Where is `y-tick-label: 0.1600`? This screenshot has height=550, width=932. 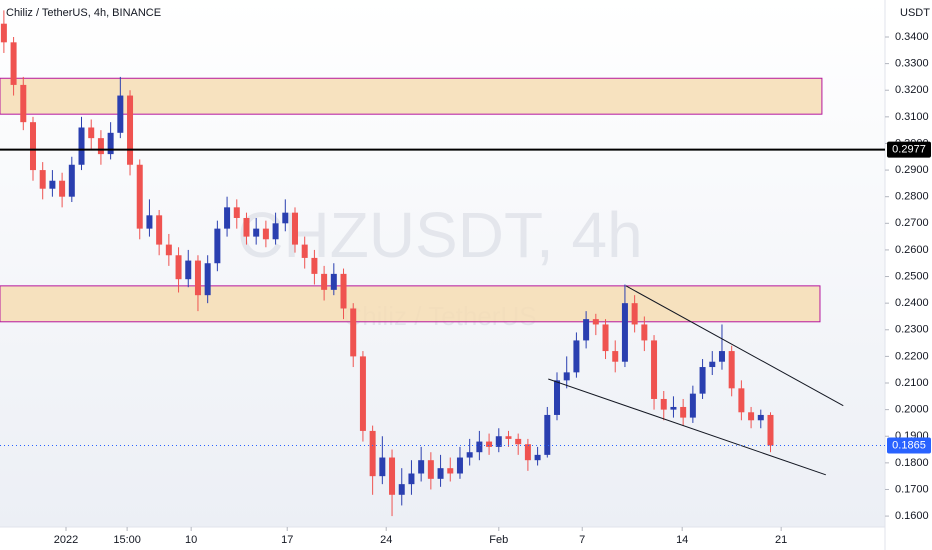 y-tick-label: 0.1600 is located at coordinates (912, 516).